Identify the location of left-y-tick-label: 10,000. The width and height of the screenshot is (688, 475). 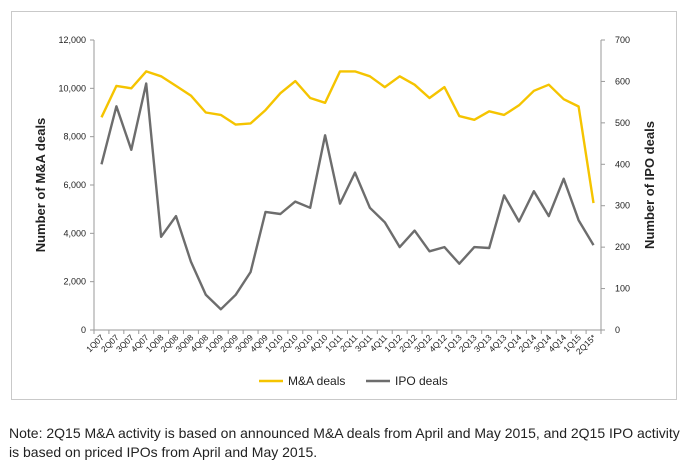
(72, 88).